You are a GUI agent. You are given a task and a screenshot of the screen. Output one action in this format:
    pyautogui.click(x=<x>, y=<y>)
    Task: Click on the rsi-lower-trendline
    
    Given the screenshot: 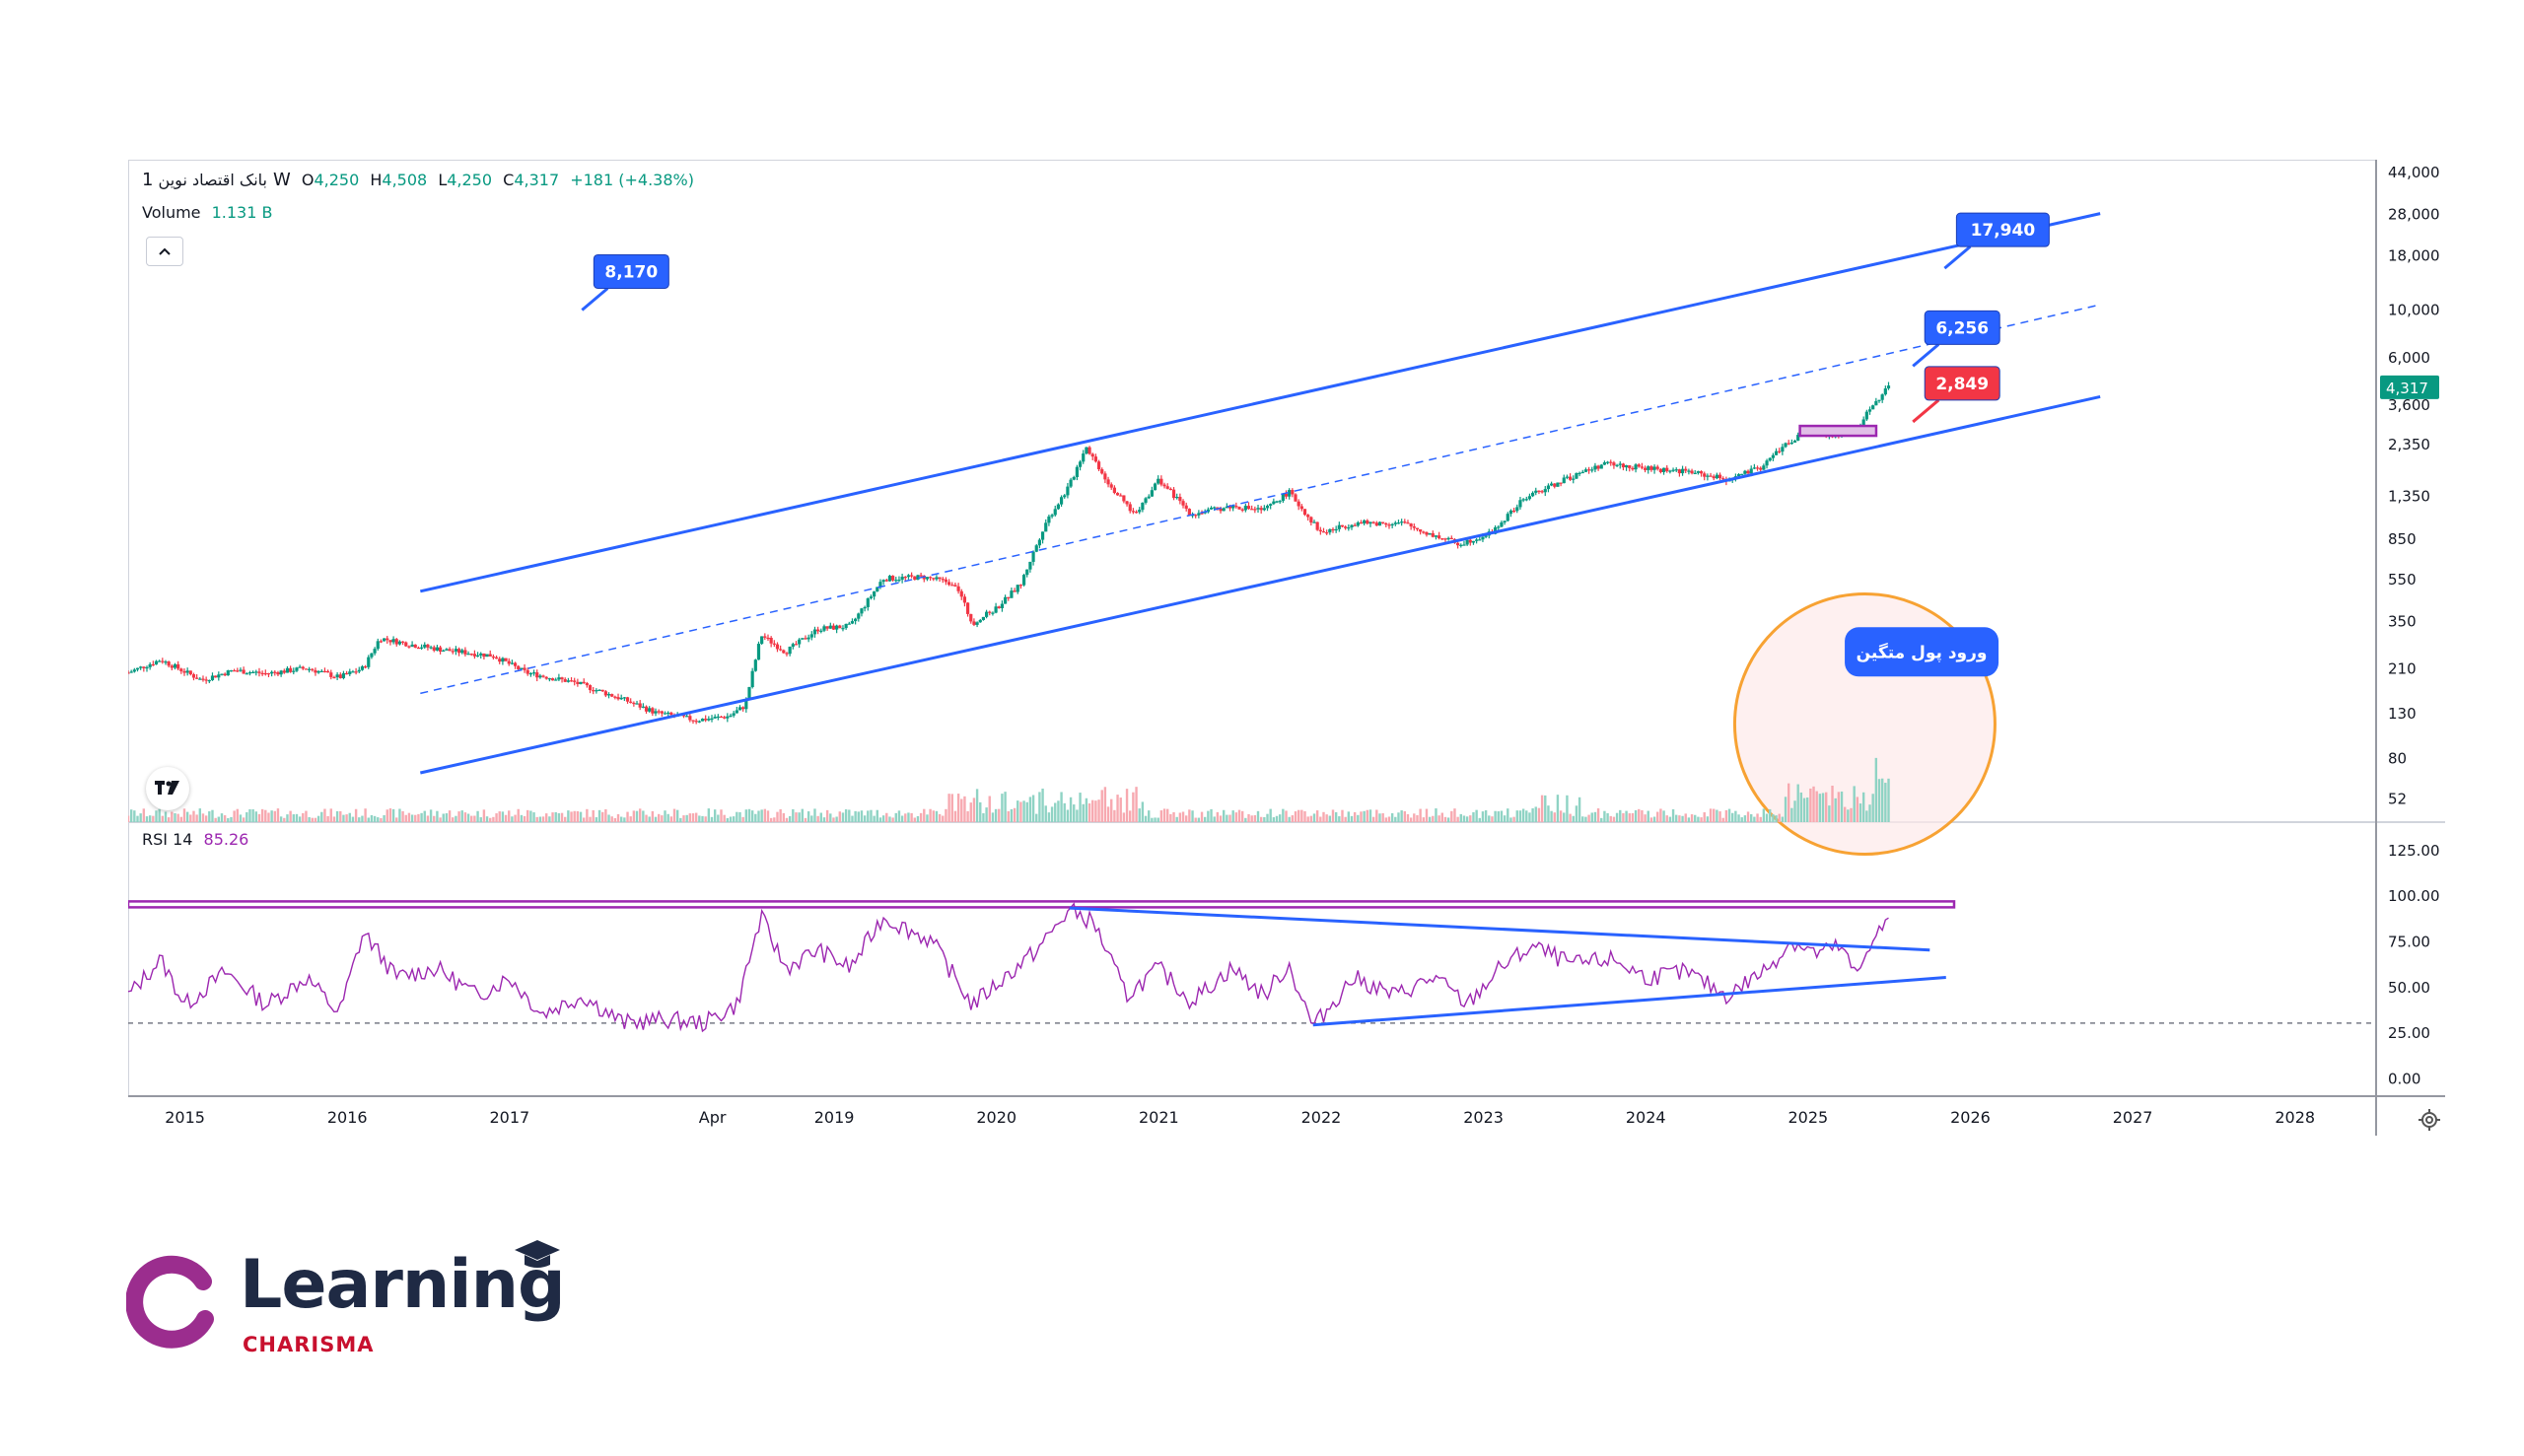 What is the action you would take?
    pyautogui.click(x=1629, y=1001)
    